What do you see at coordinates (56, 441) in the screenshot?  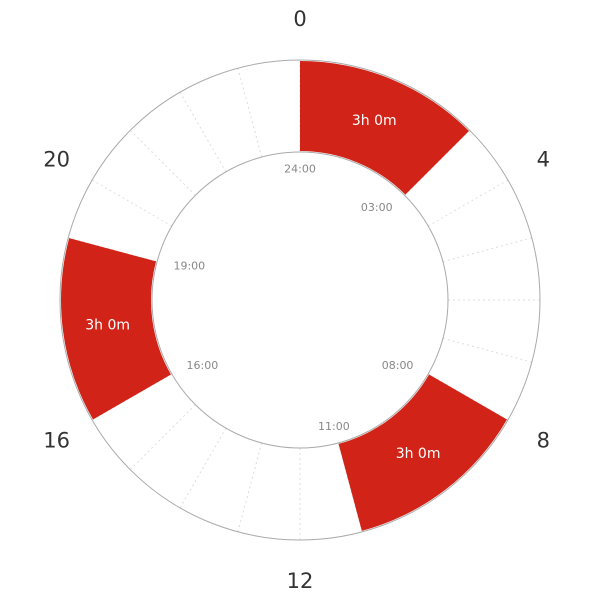 I see `hour-tick-label: 16` at bounding box center [56, 441].